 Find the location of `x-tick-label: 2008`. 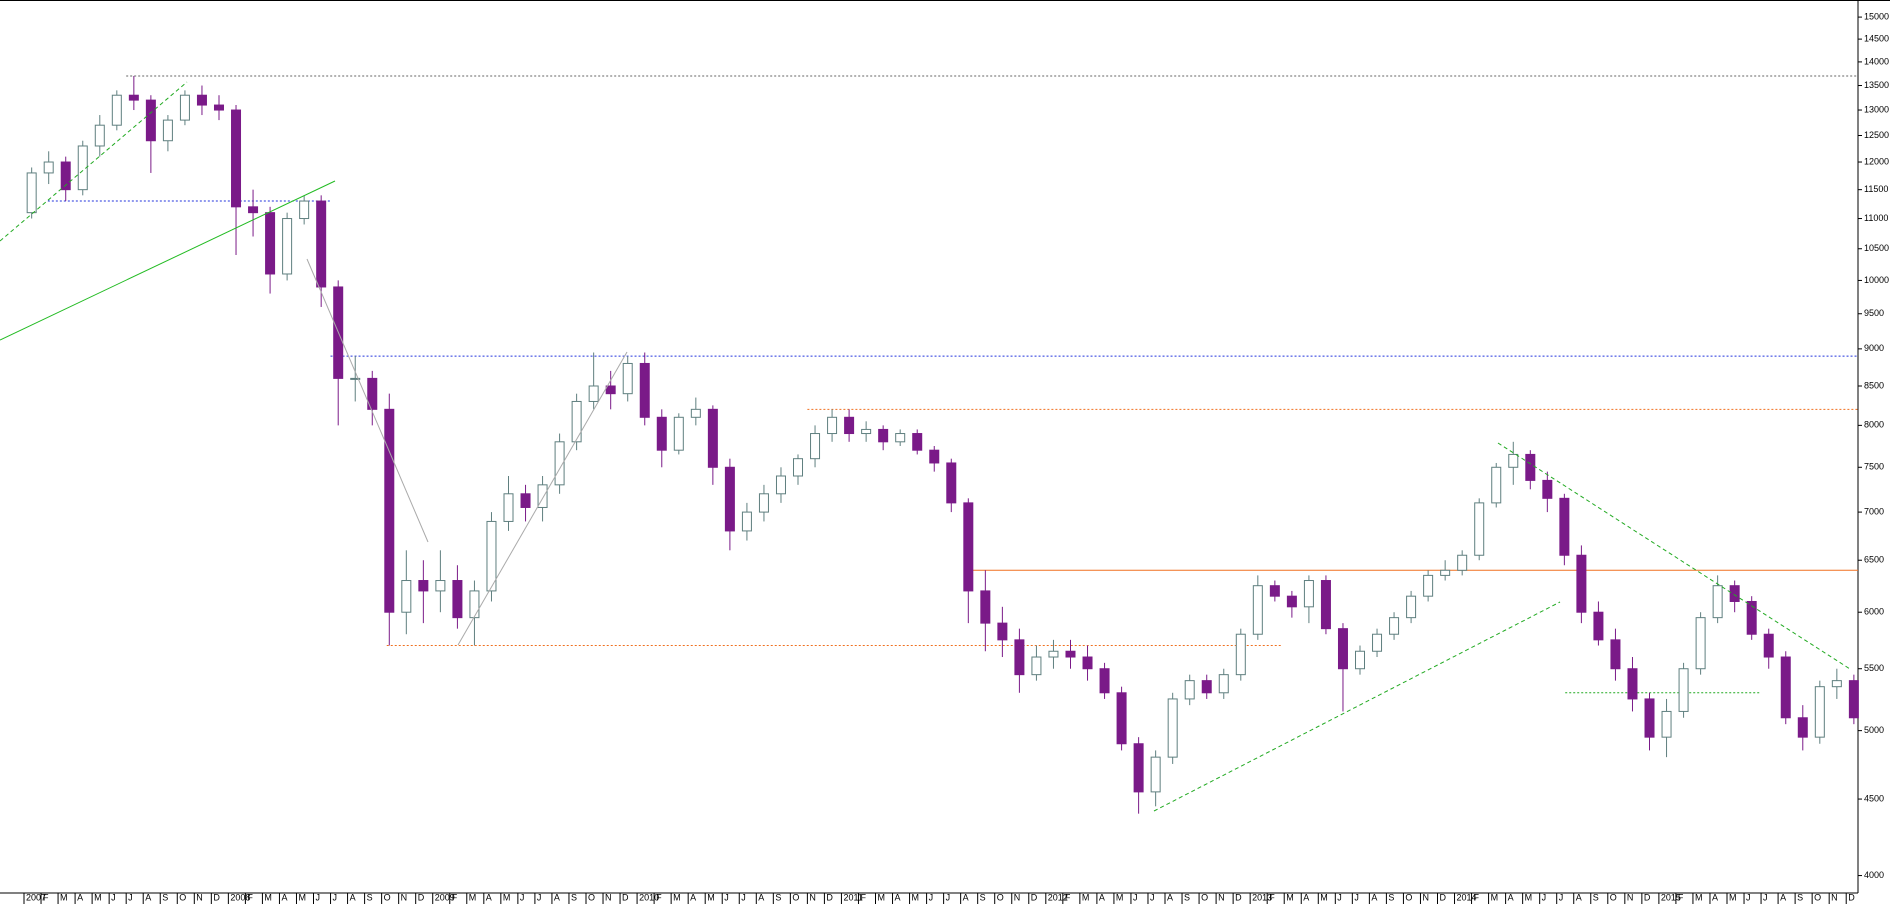

x-tick-label: 2008 is located at coordinates (240, 897).